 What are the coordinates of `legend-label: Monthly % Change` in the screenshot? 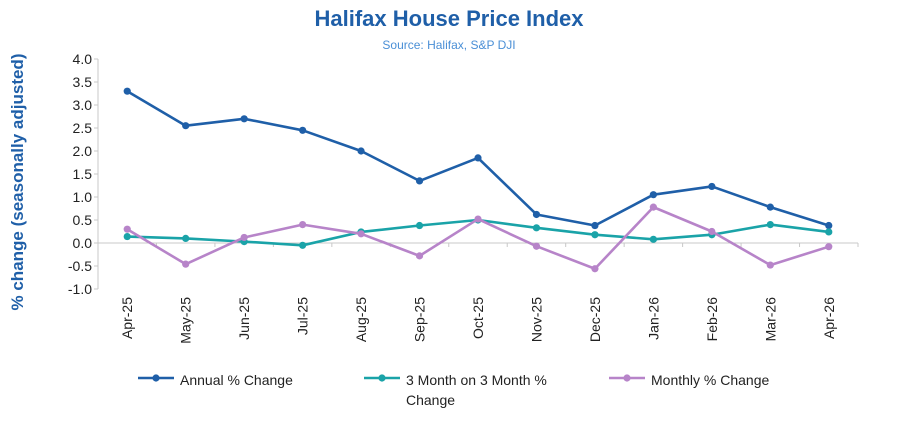 It's located at (710, 380).